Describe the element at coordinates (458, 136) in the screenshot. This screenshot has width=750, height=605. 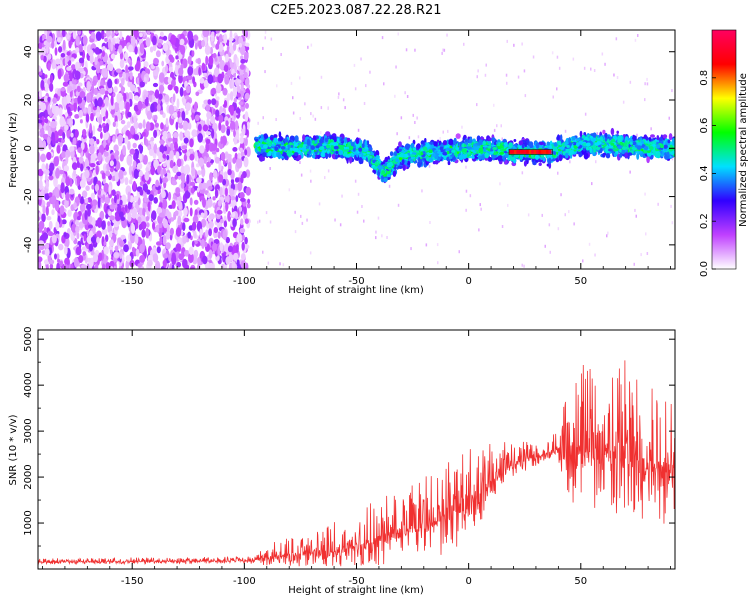
I see `spectrogram-signal-cell` at that location.